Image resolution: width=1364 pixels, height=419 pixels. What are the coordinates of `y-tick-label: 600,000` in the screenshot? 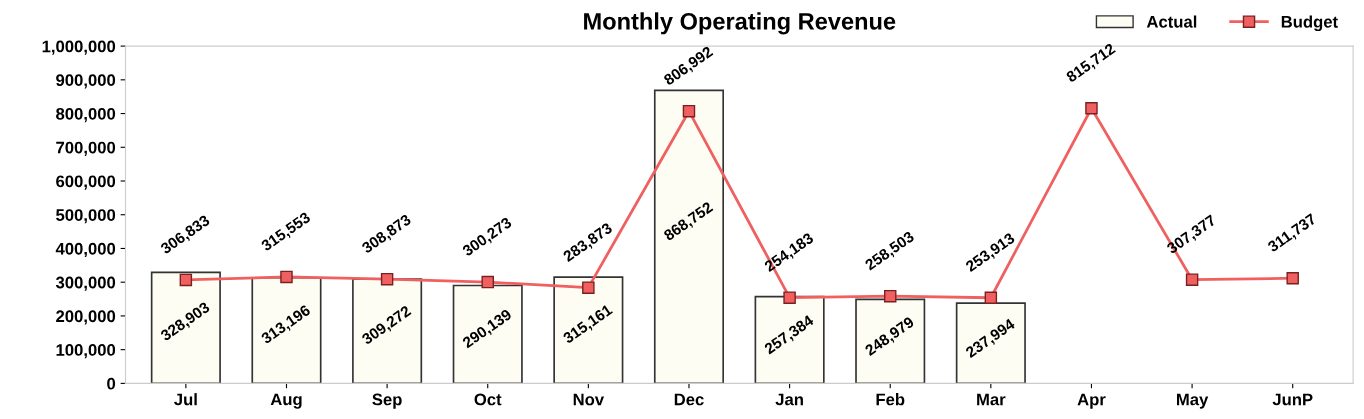 It's located at (86, 182).